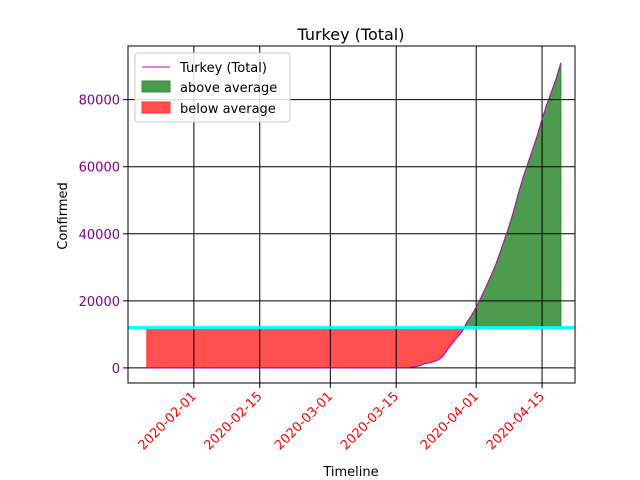 The image size is (640, 480). Describe the element at coordinates (305, 348) in the screenshot. I see `below-average-area` at that location.